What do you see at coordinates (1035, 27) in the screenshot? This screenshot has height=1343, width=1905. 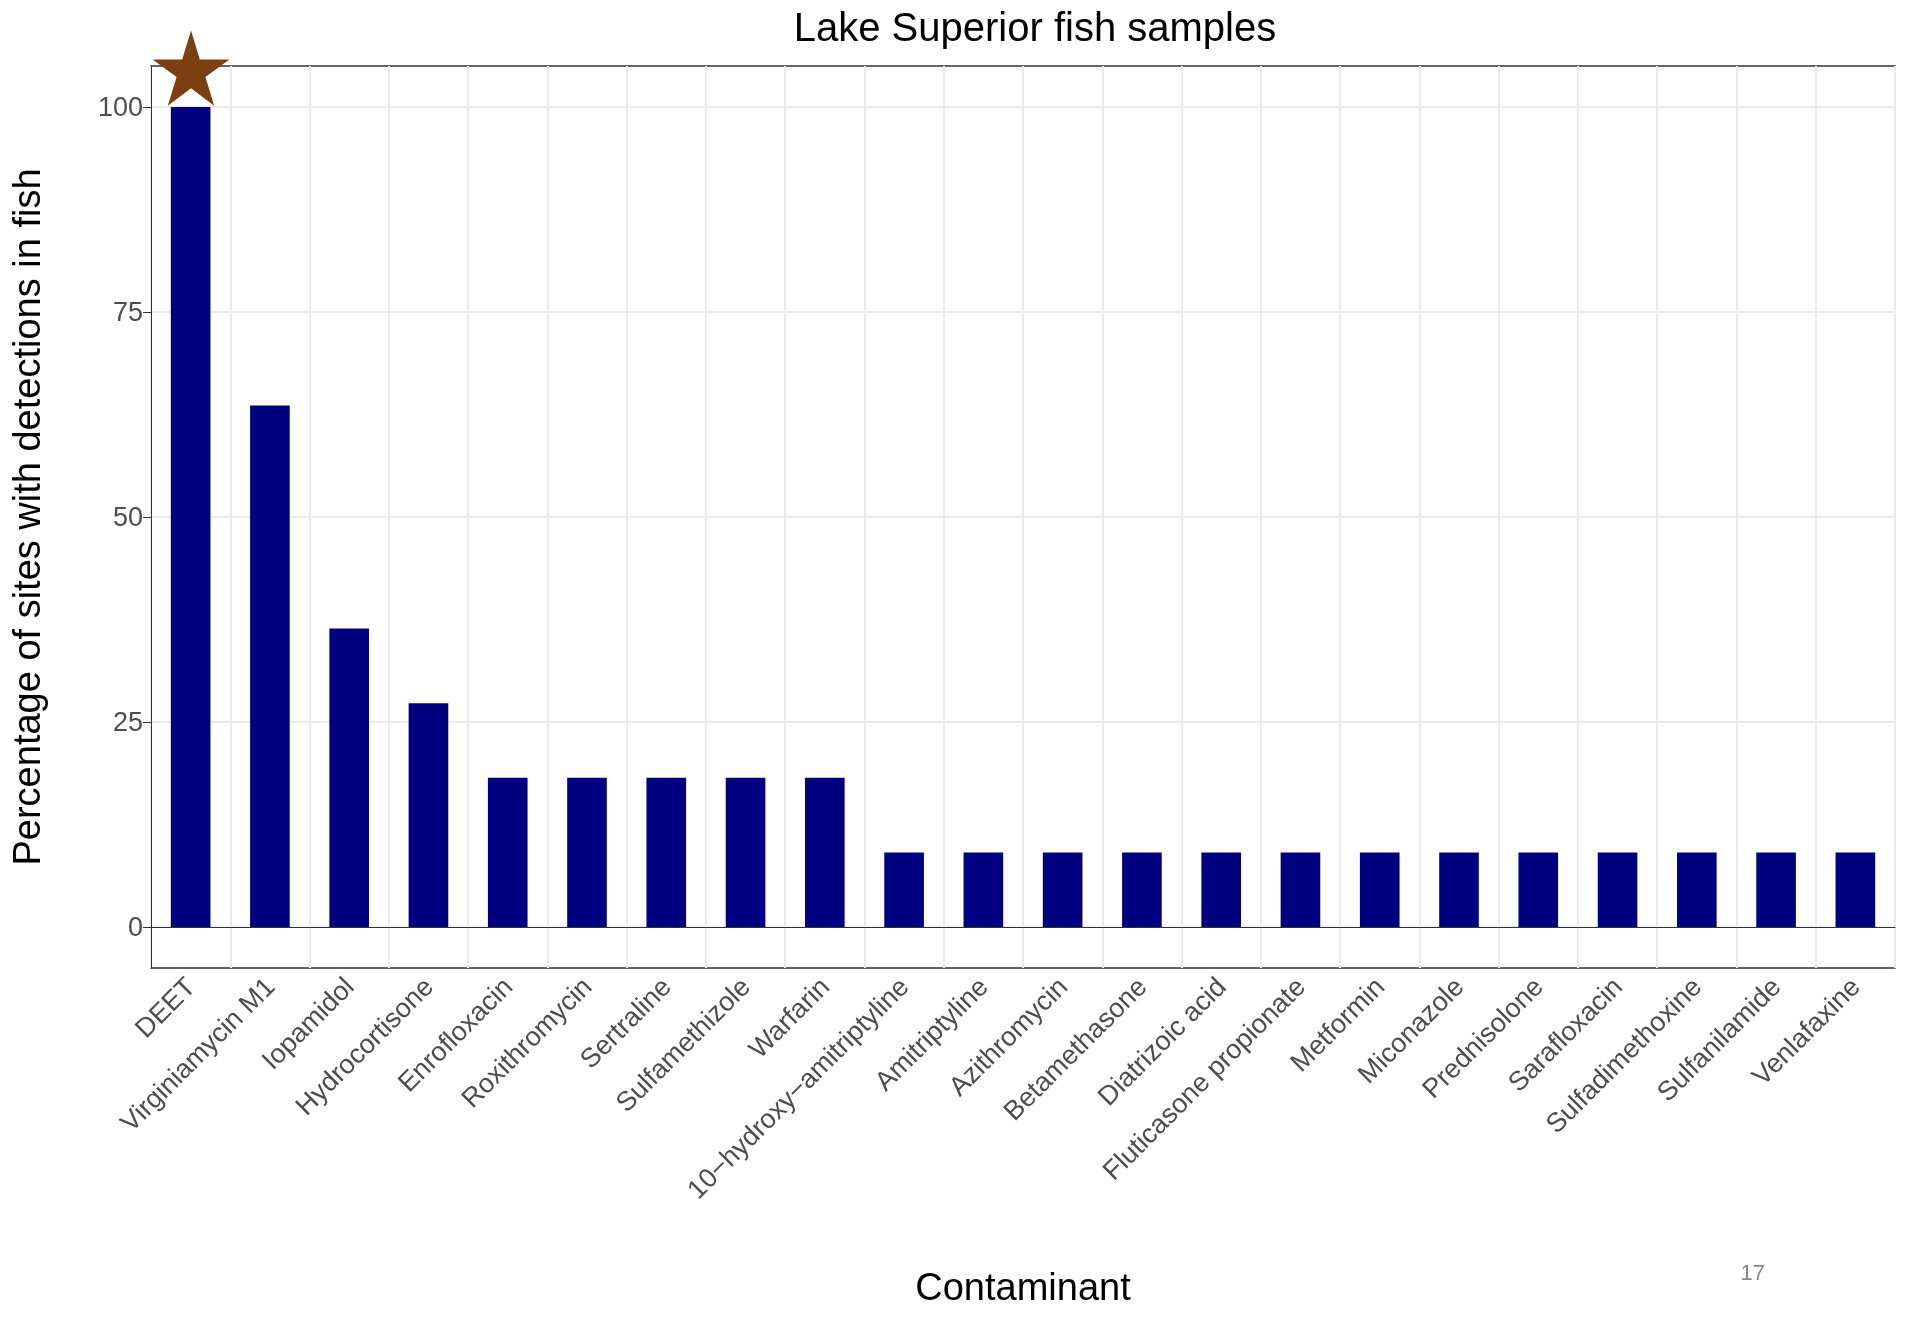 I see `chart-title: Lake Superior fish samples` at bounding box center [1035, 27].